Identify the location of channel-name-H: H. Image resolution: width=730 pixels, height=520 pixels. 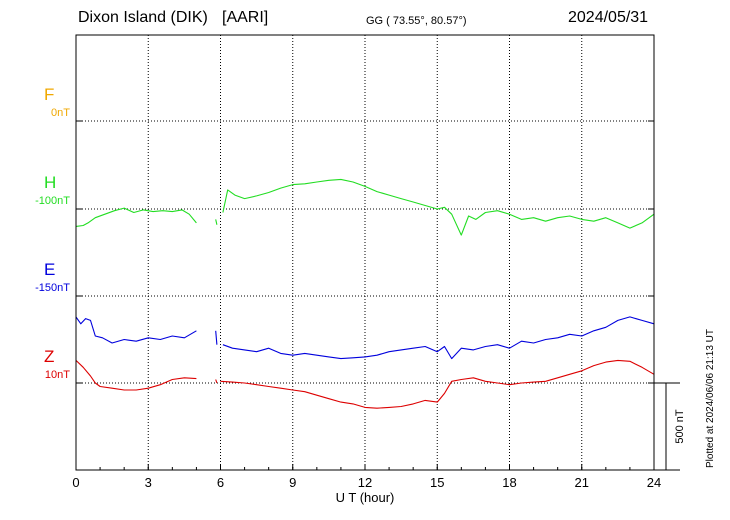
(50, 182).